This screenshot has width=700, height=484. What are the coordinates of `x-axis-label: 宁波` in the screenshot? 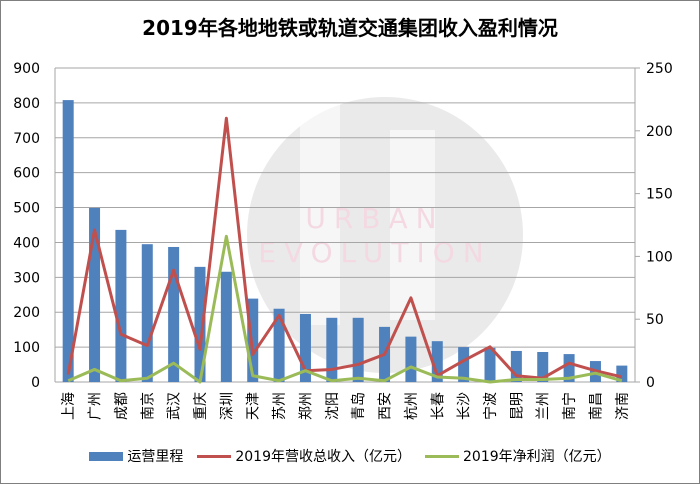 It's located at (490, 406).